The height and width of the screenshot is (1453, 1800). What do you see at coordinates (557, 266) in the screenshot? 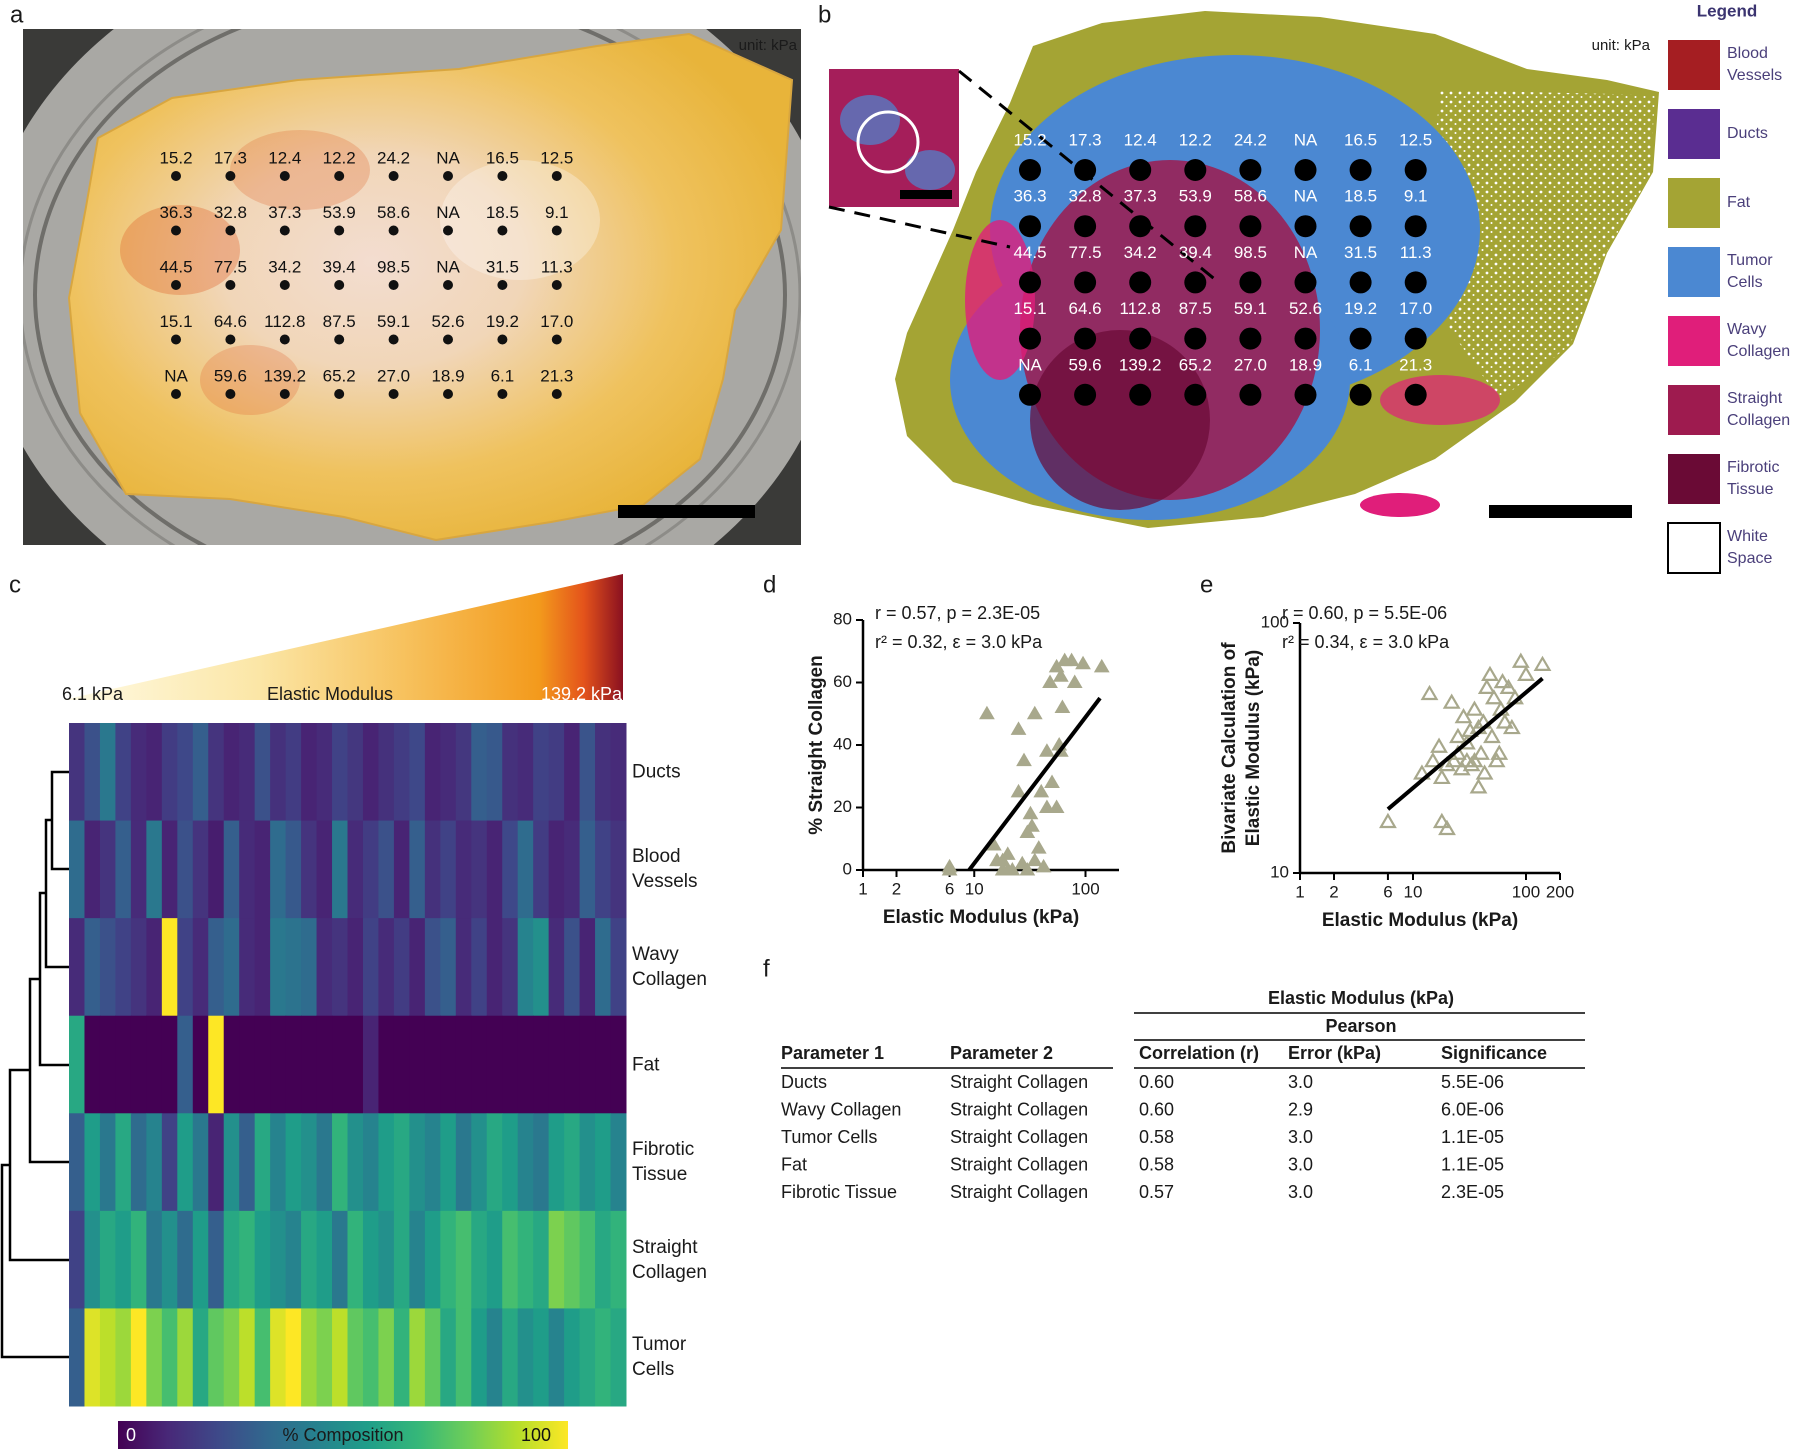
I see `modulus-label: 11.3` at bounding box center [557, 266].